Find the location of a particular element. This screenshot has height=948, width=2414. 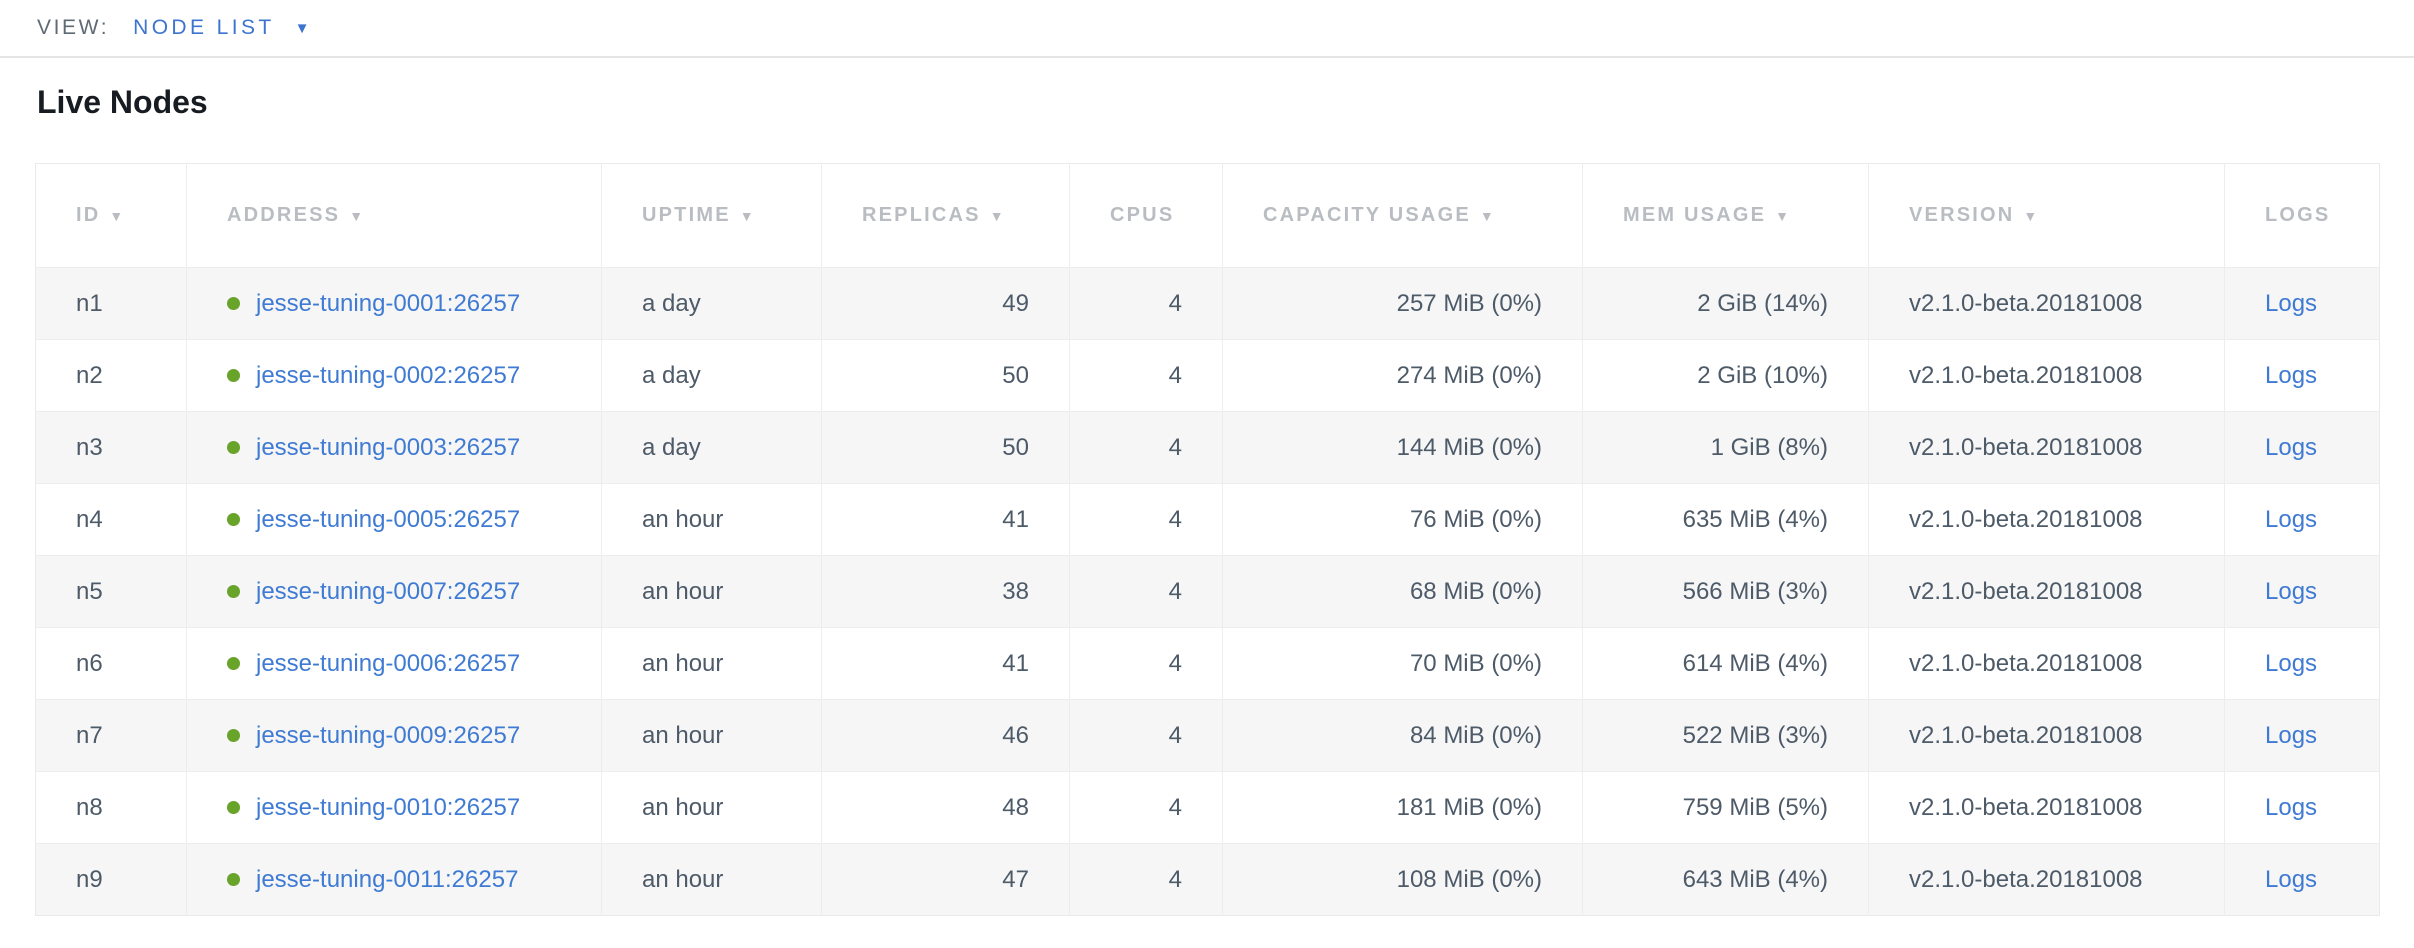

cell-capacity: 257 MiB (0%) is located at coordinates (1402, 303).